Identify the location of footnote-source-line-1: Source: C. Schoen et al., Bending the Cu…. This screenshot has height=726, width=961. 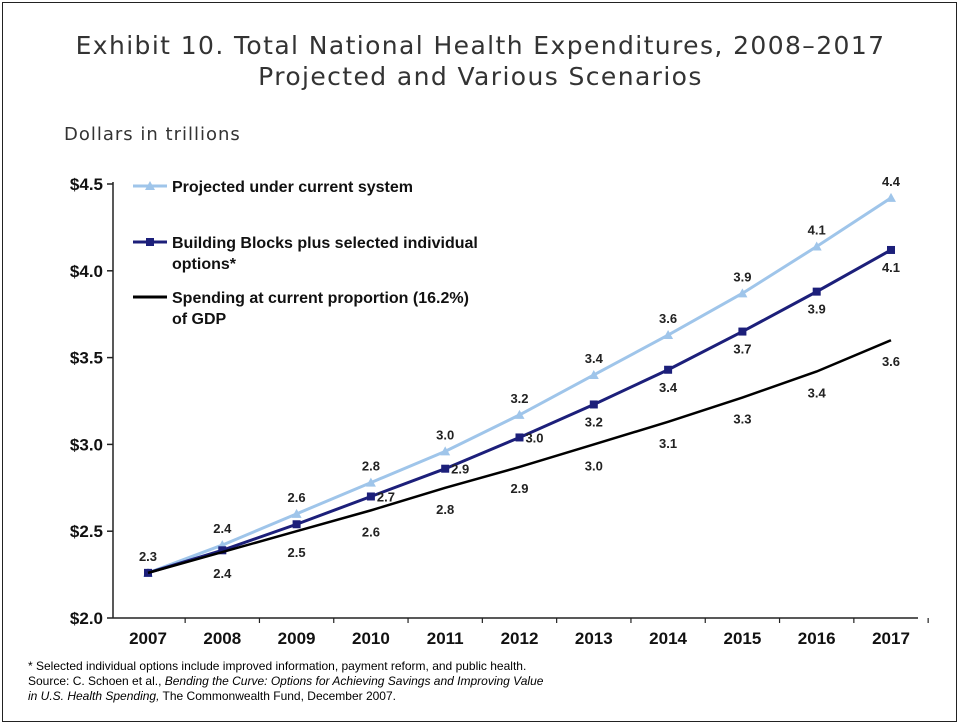
(478, 681).